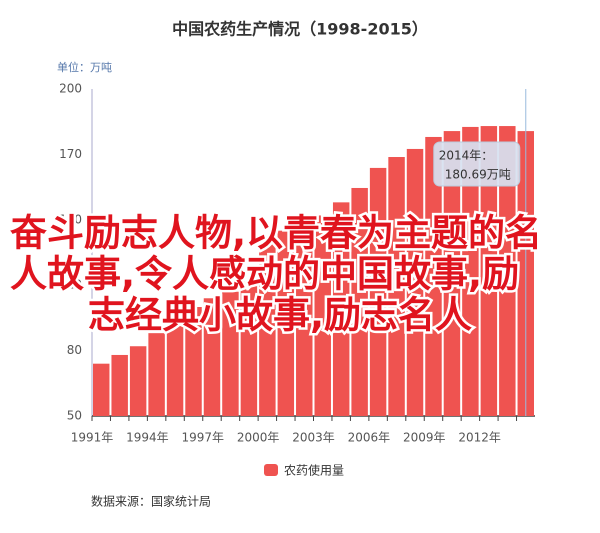  I want to click on y-tick-label: 200, so click(70, 89).